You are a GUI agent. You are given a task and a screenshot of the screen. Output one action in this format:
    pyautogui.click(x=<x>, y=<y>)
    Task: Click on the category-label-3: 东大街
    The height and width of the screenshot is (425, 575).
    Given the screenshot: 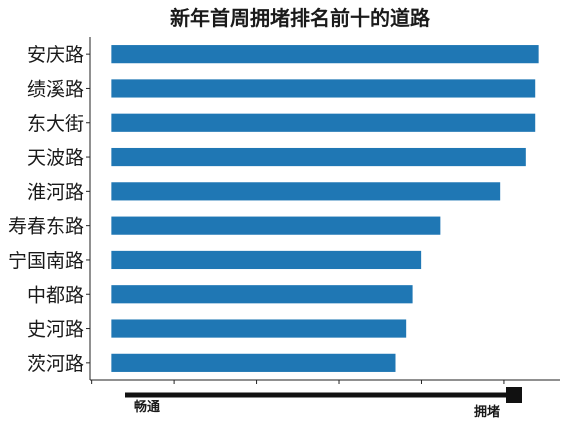 What is the action you would take?
    pyautogui.click(x=55, y=124)
    